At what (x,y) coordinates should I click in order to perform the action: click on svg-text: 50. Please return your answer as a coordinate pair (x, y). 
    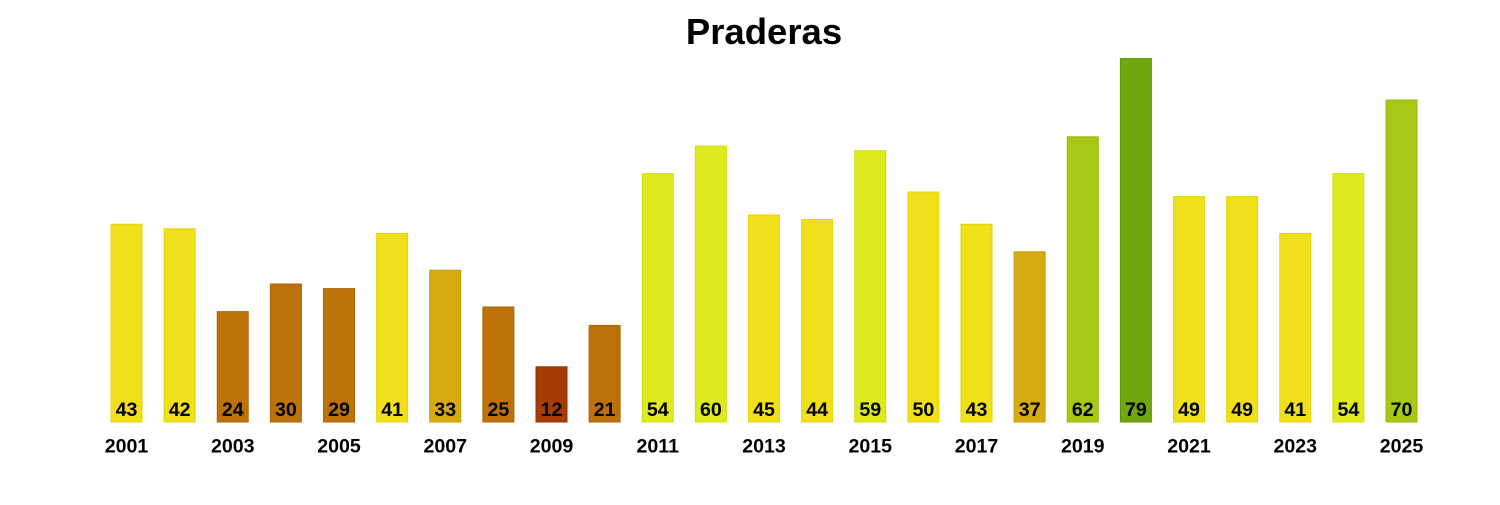
    Looking at the image, I should click on (923, 410).